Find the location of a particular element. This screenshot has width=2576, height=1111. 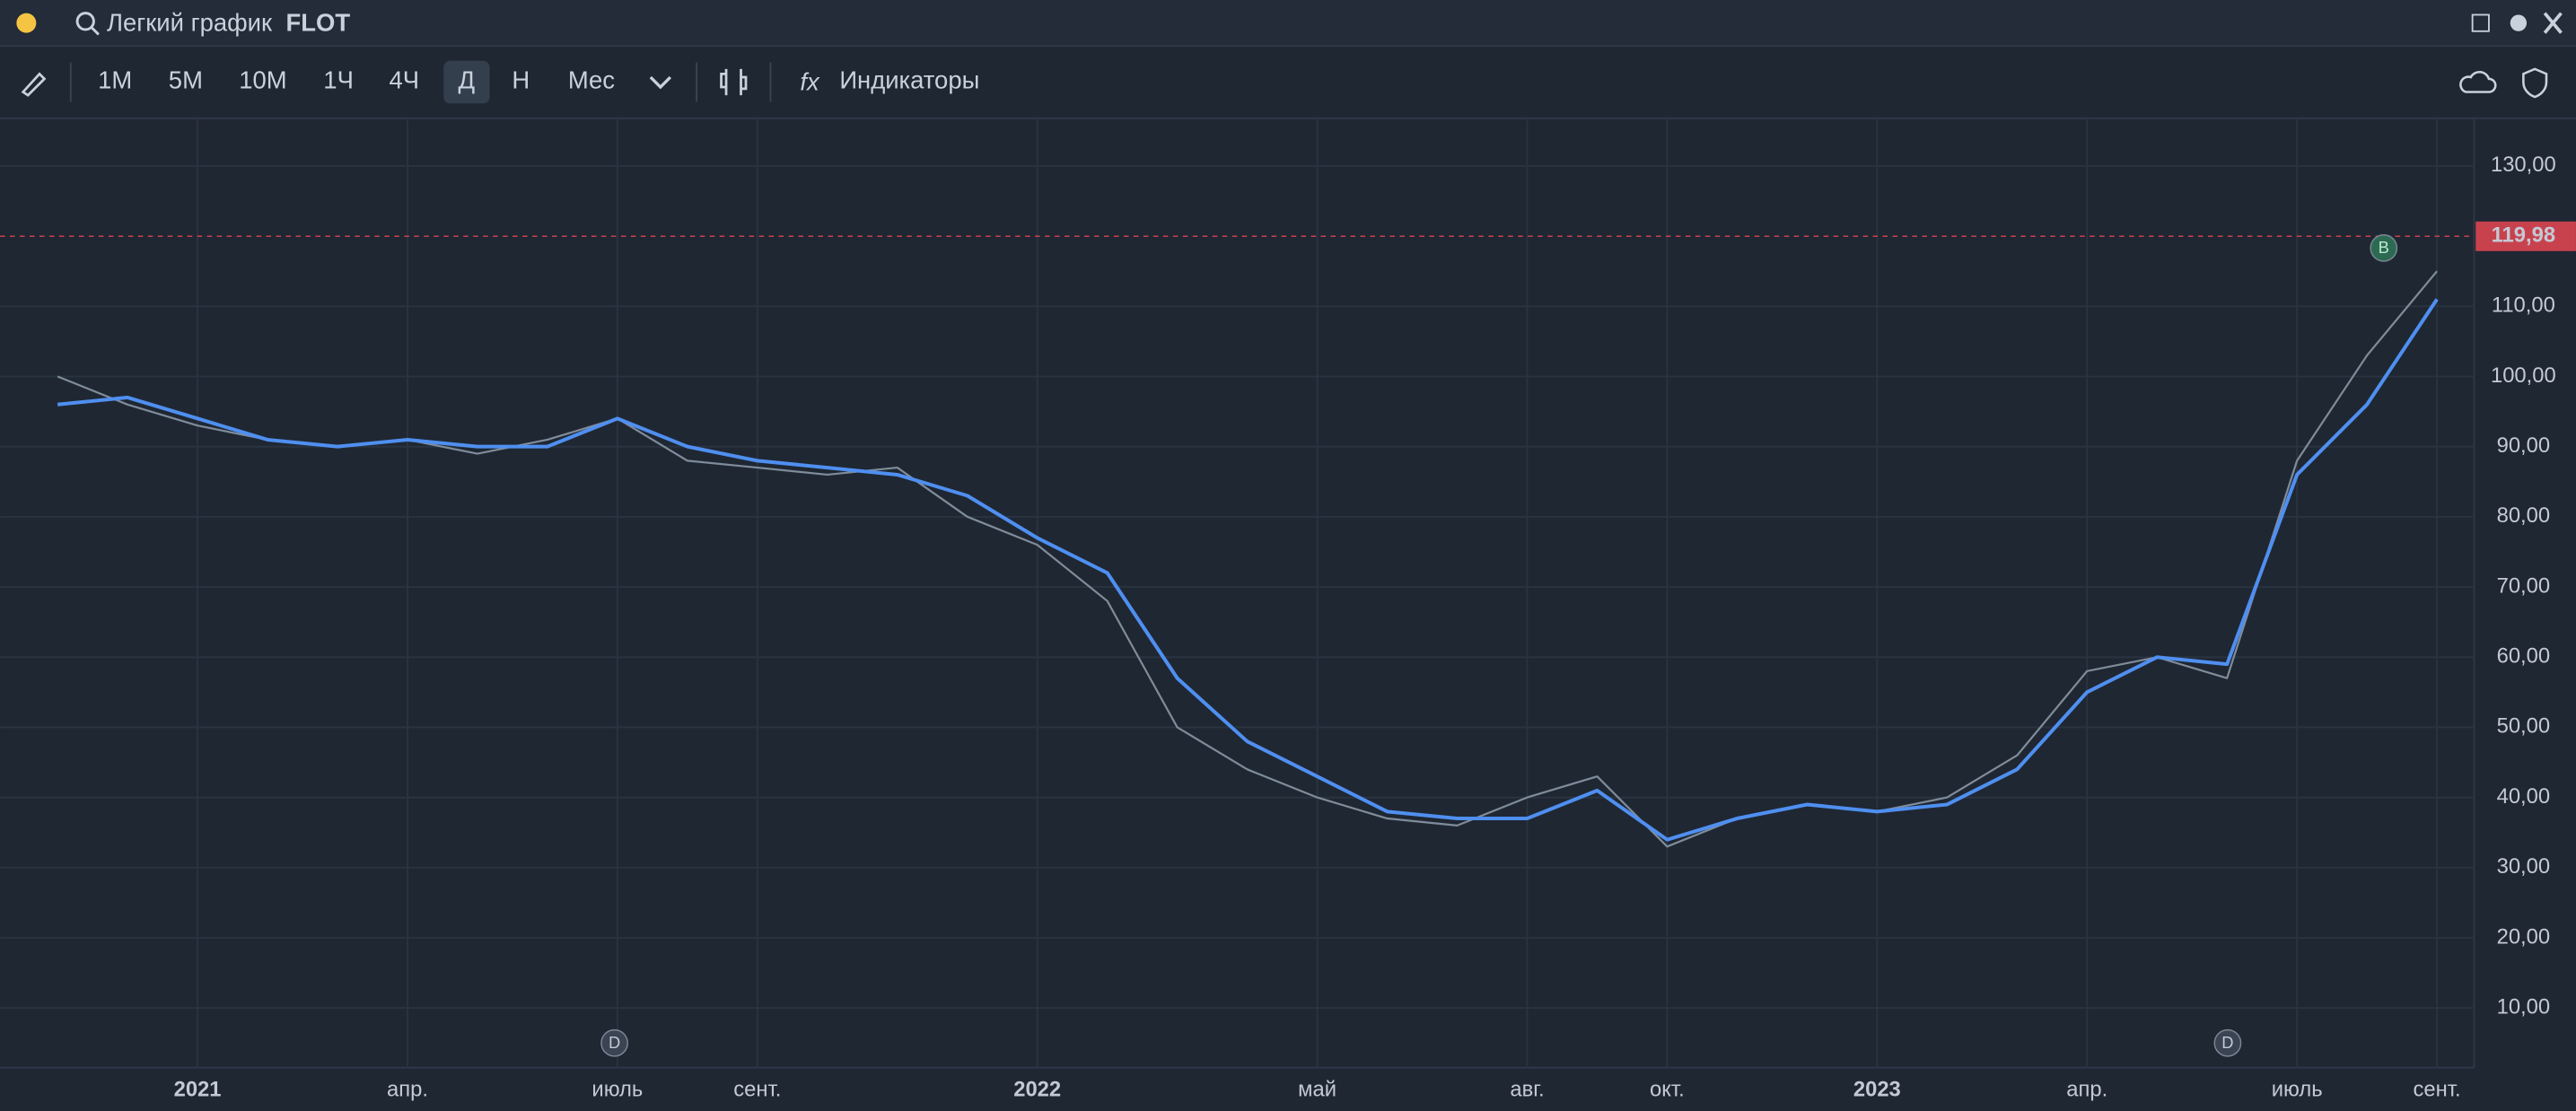

title-bar is located at coordinates (1288, 24).